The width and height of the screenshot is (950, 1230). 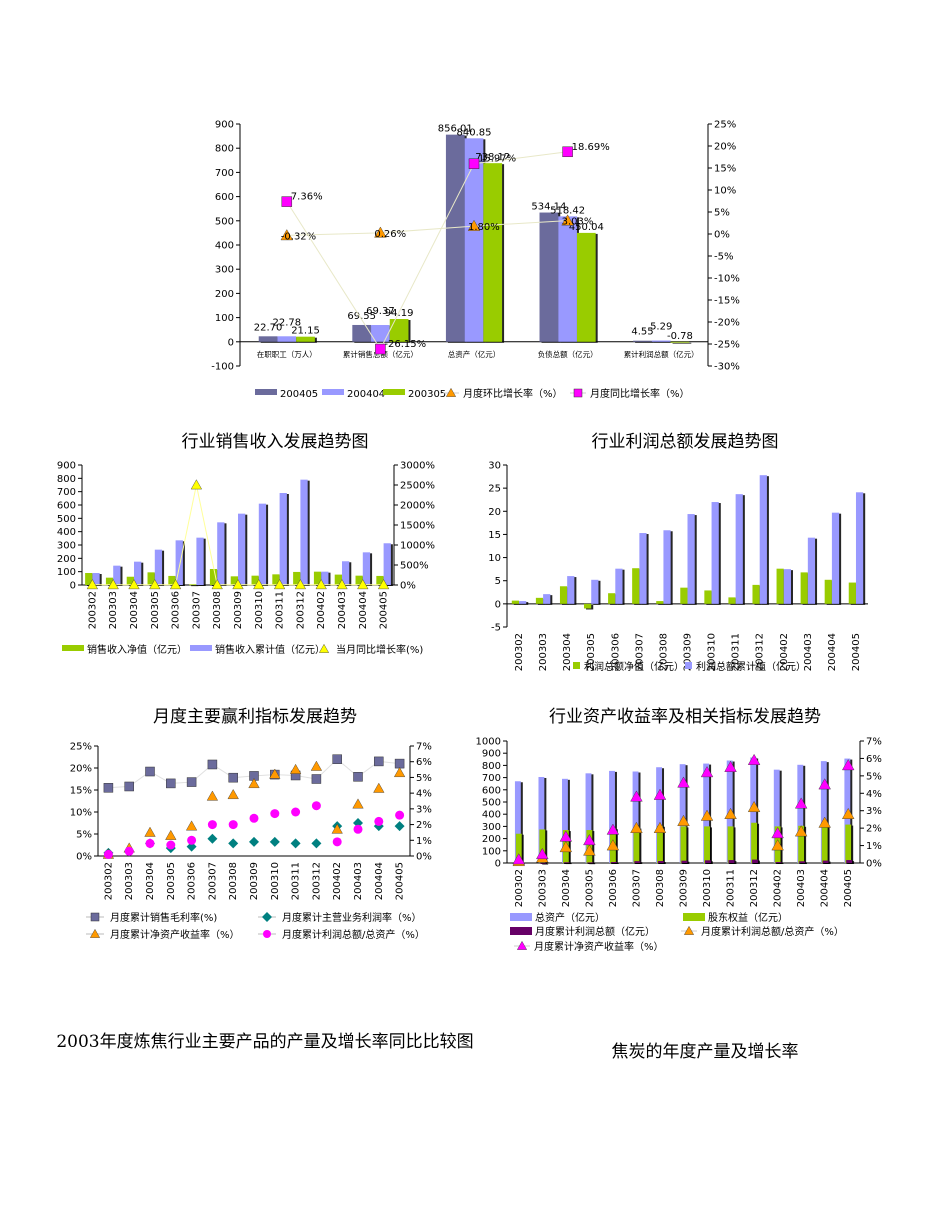 What do you see at coordinates (494, 535) in the screenshot?
I see `y-left-tick-label: 15` at bounding box center [494, 535].